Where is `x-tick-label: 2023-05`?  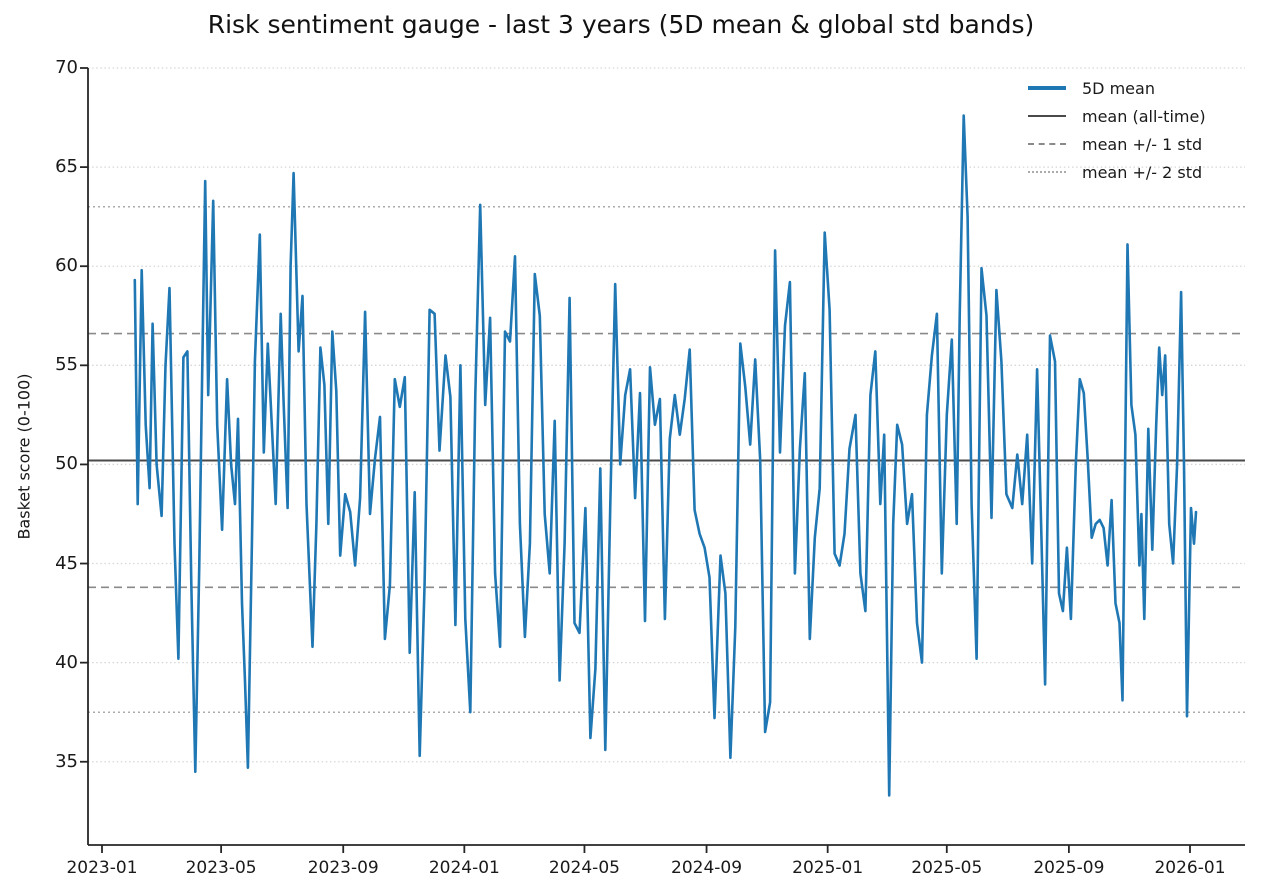 x-tick-label: 2023-05 is located at coordinates (221, 868).